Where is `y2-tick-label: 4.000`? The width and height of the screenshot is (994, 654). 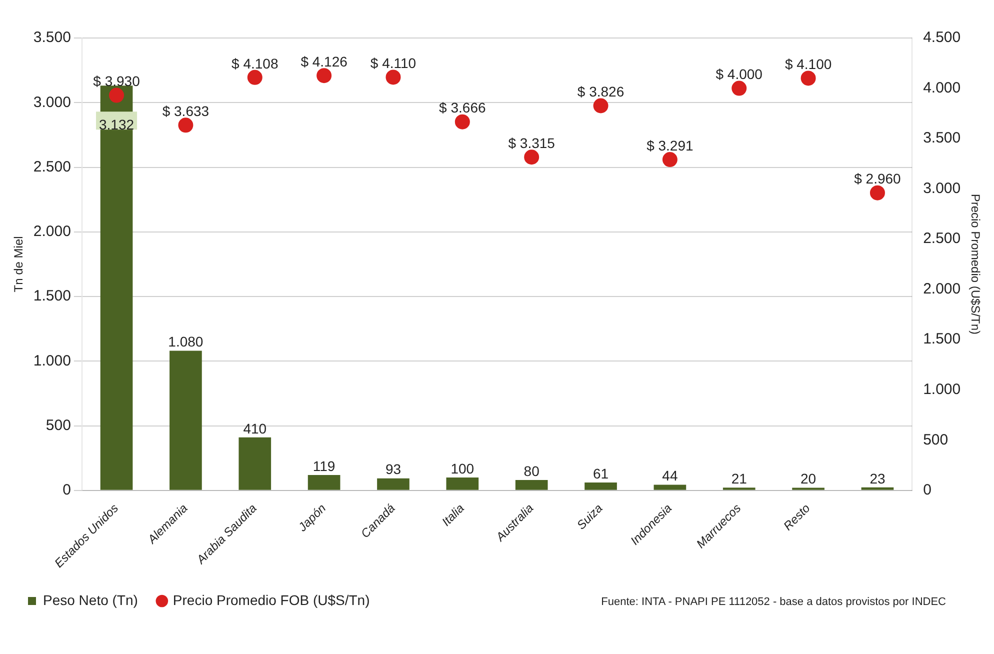 y2-tick-label: 4.000 is located at coordinates (942, 87).